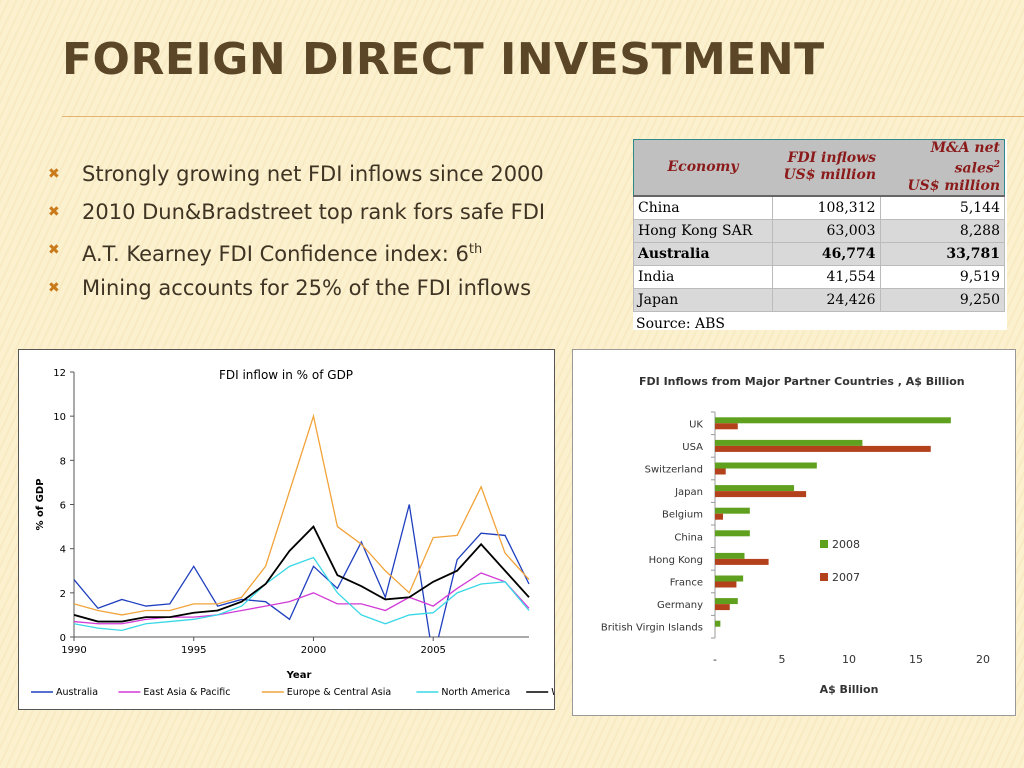 This screenshot has width=1024, height=768. What do you see at coordinates (703, 230) in the screenshot?
I see `cell-economy: Hong Kong SAR` at bounding box center [703, 230].